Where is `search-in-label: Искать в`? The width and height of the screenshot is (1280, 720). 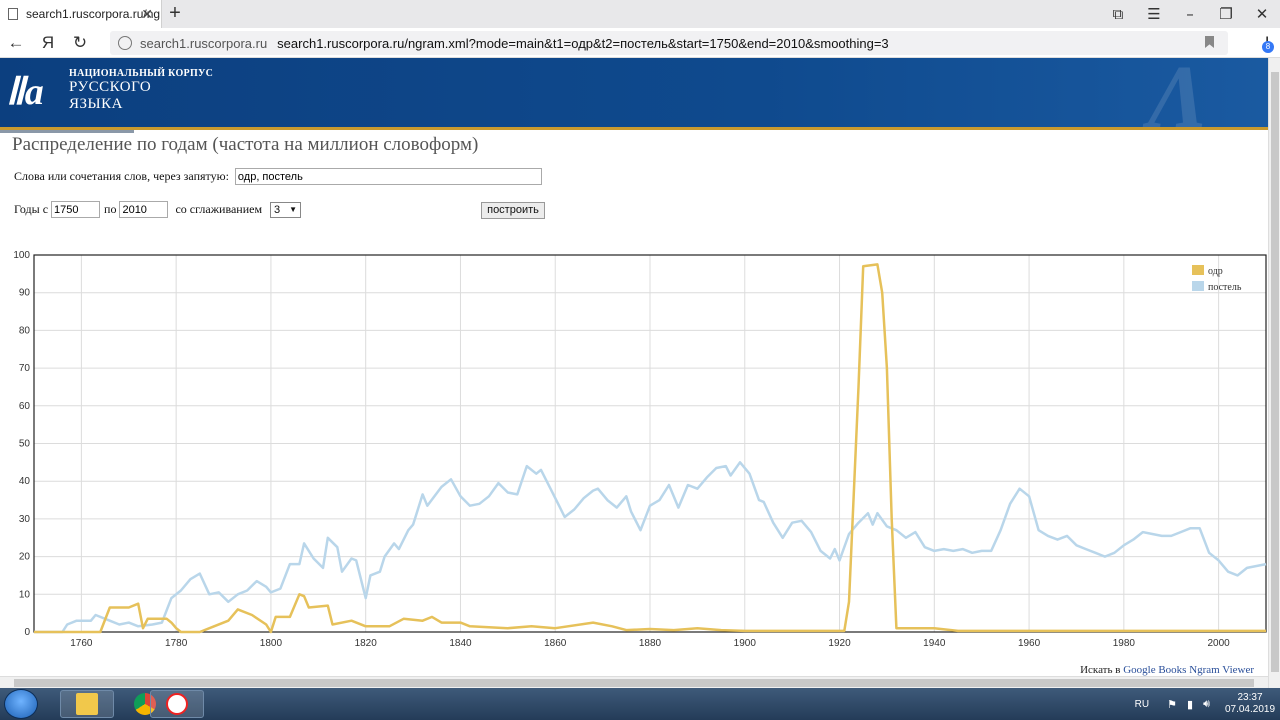
search-in-label: Искать в is located at coordinates (1100, 670).